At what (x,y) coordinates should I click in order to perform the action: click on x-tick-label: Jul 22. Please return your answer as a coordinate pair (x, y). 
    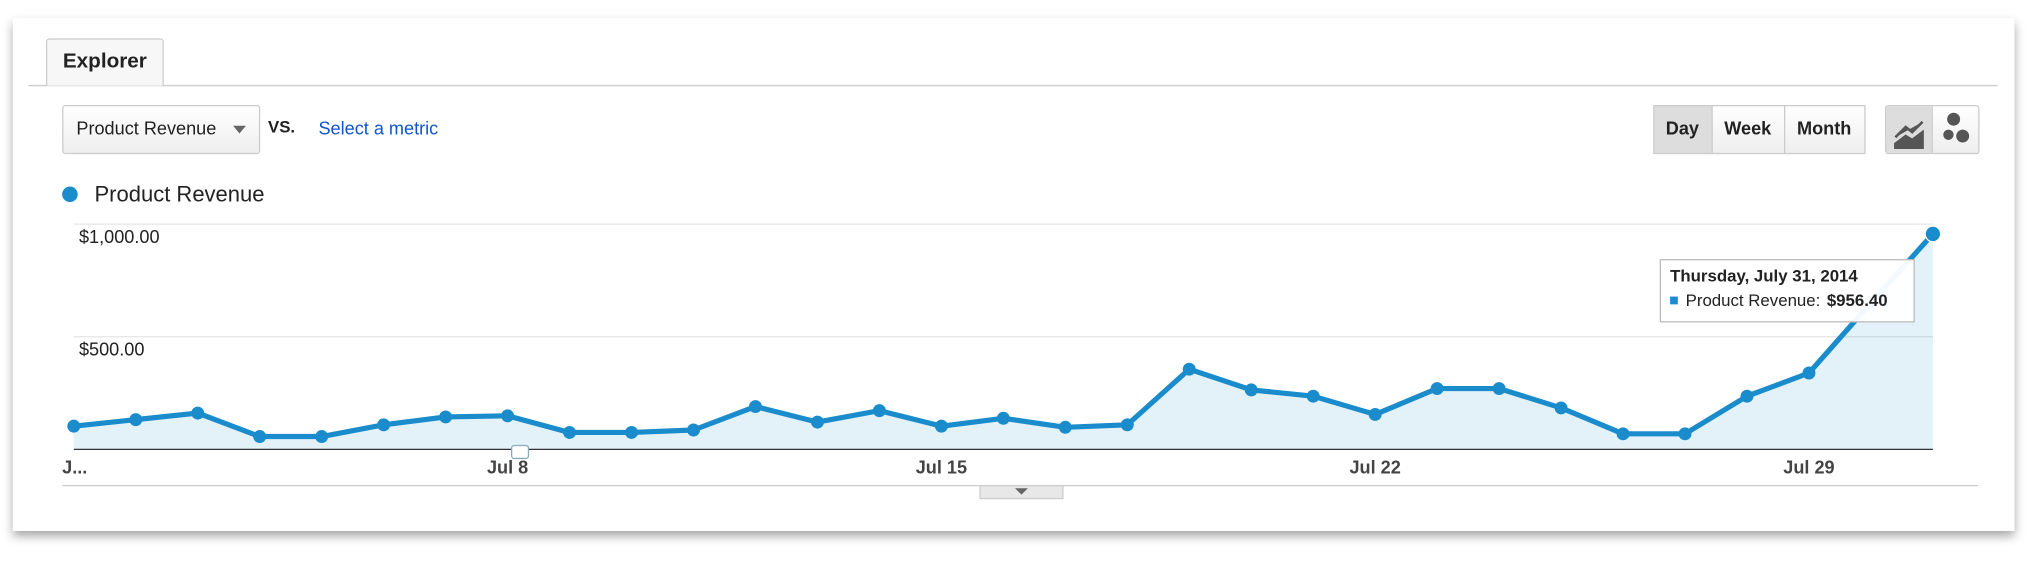
    Looking at the image, I should click on (1374, 468).